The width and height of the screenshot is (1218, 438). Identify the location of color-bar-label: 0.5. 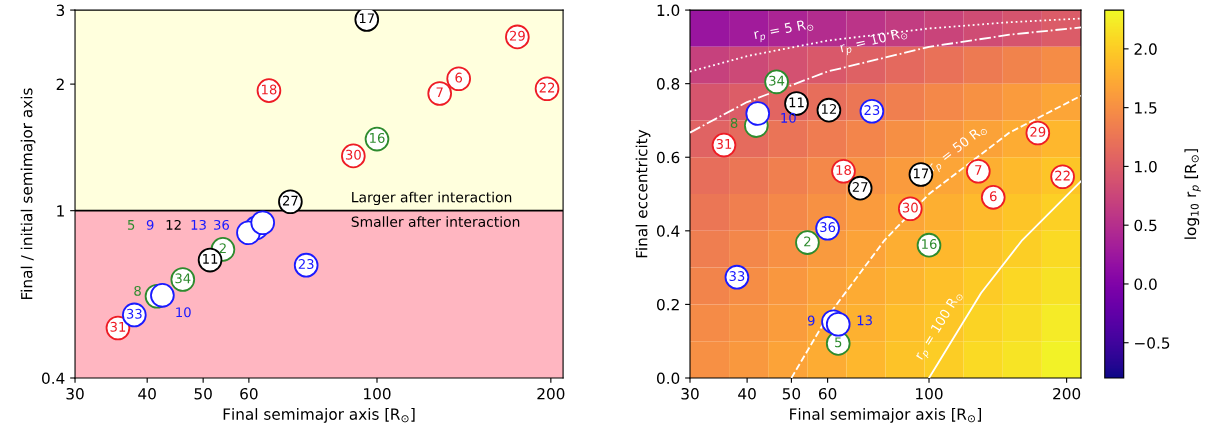
(1145, 225).